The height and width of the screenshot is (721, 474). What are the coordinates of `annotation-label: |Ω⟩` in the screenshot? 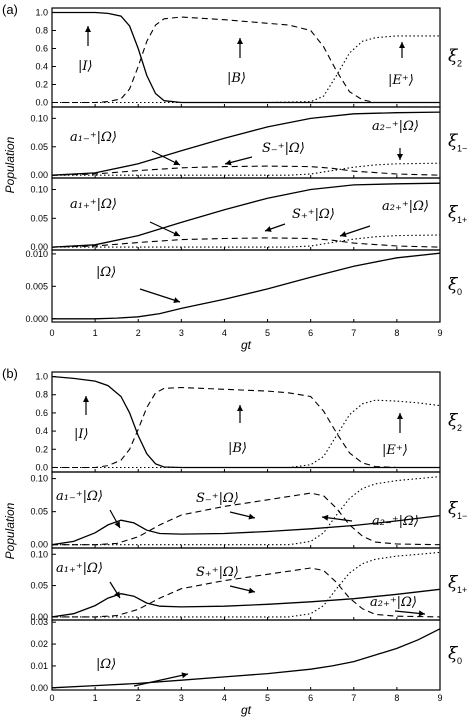 It's located at (106, 272).